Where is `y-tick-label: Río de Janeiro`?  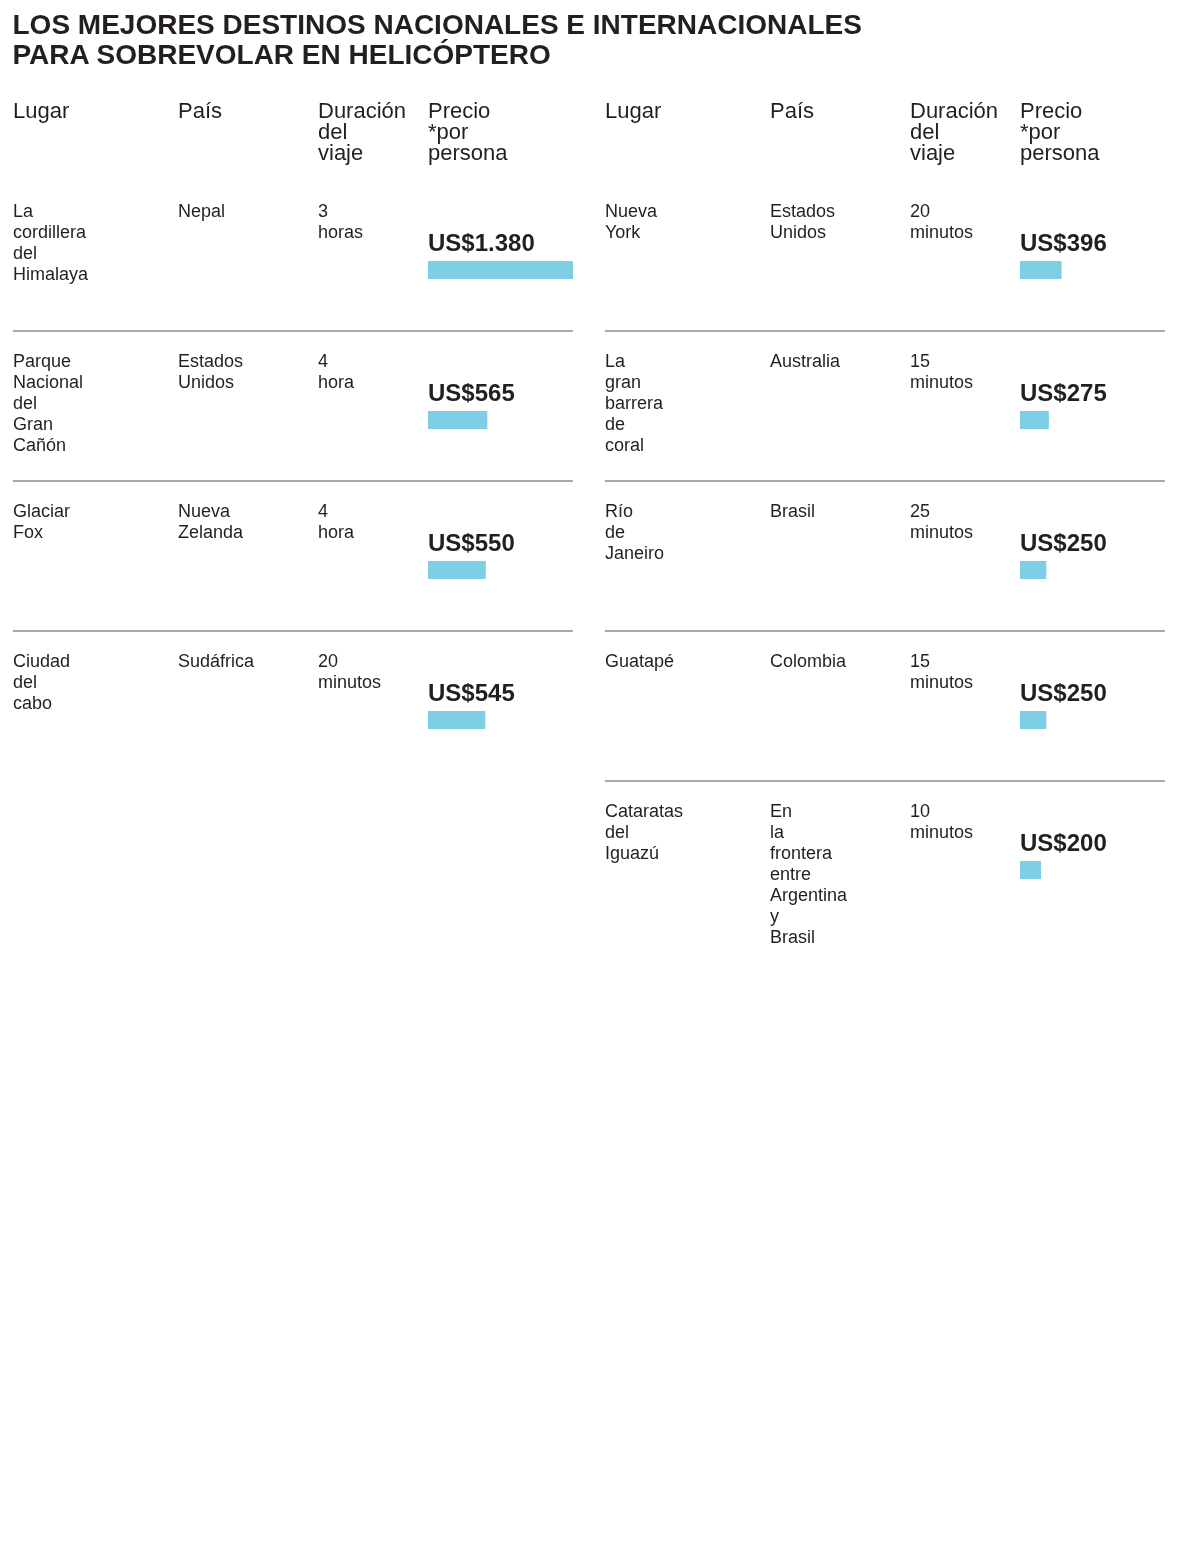
y-tick-label: Río de Janeiro is located at coordinates (635, 532).